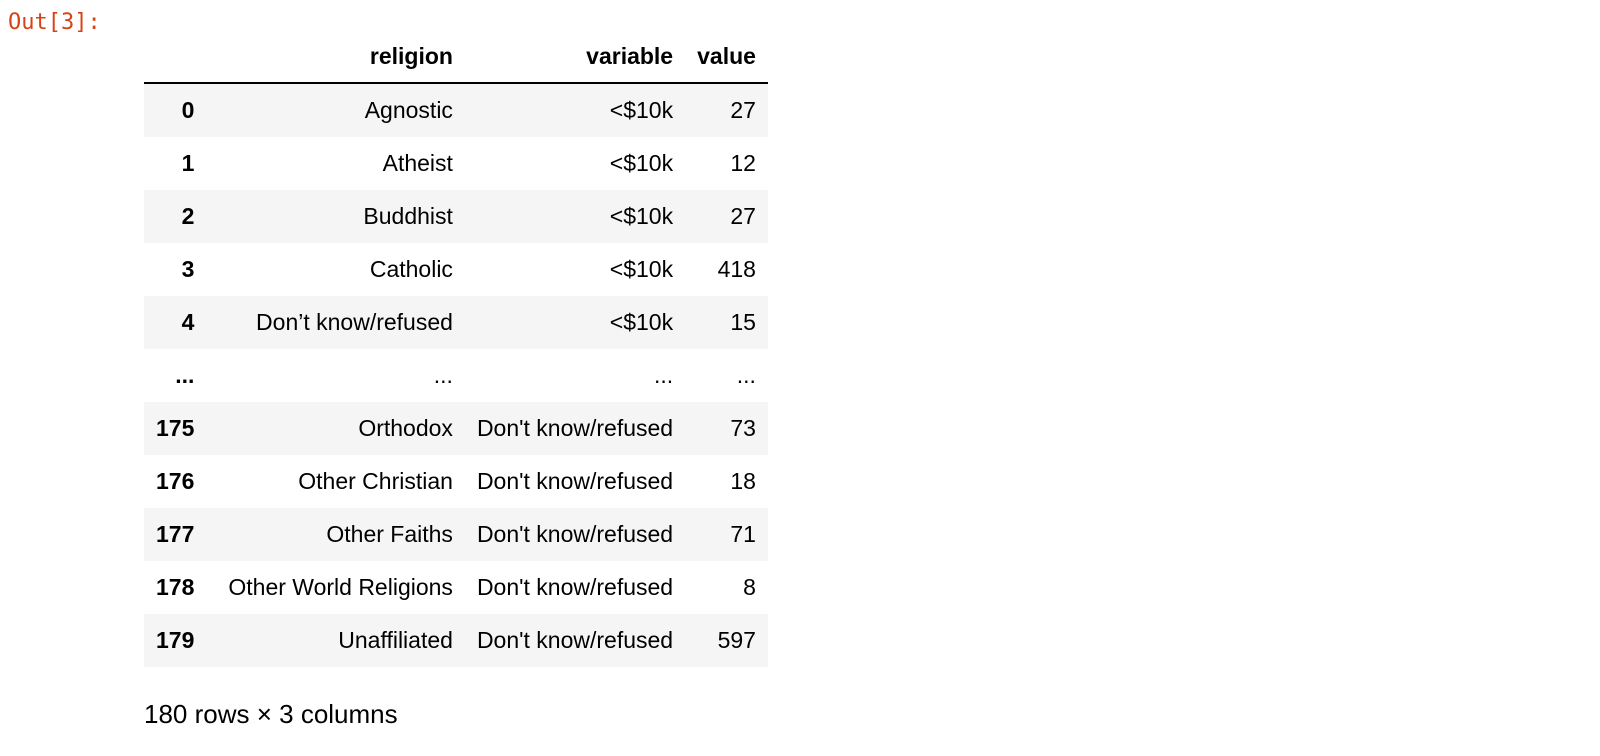  Describe the element at coordinates (175, 428) in the screenshot. I see `row-index: 175` at that location.